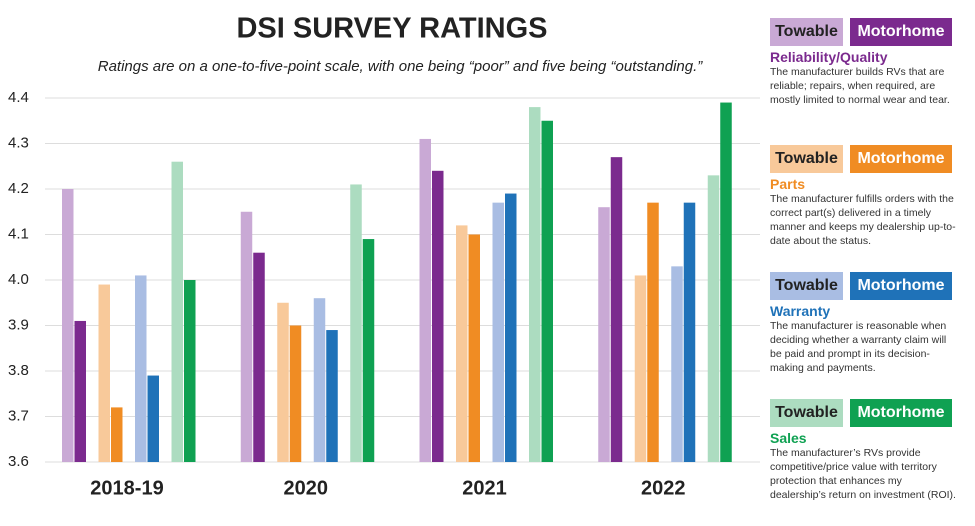 The width and height of the screenshot is (975, 526). What do you see at coordinates (663, 488) in the screenshot?
I see `x-tick-label: 2022` at bounding box center [663, 488].